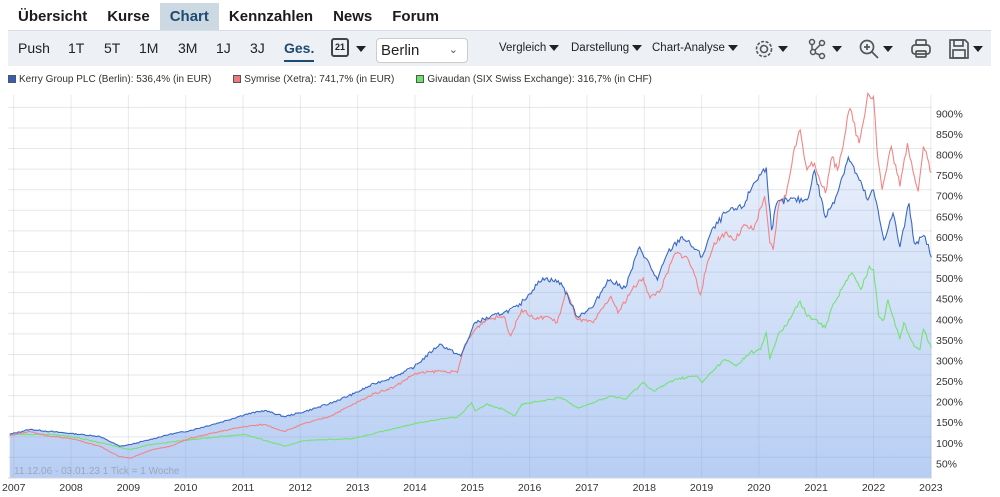  Describe the element at coordinates (946, 464) in the screenshot. I see `y-tick-label: 50%` at that location.